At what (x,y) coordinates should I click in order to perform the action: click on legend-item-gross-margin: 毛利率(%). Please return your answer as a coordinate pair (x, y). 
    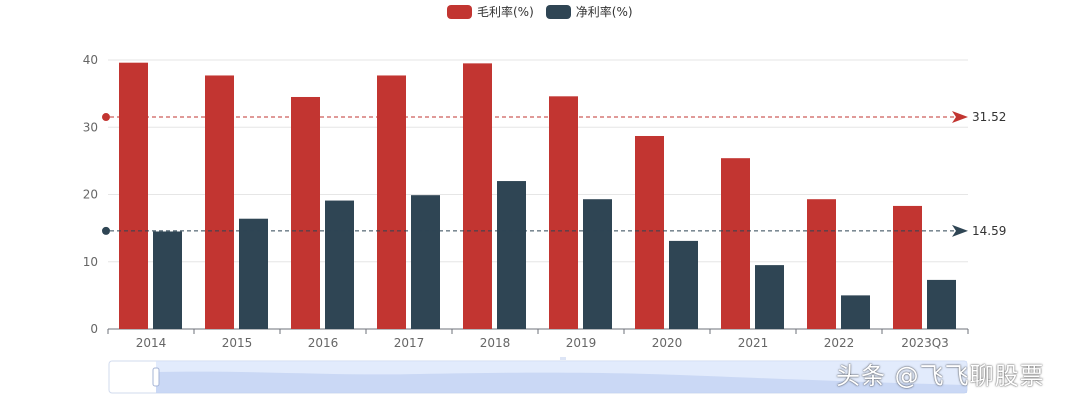
    Looking at the image, I should click on (490, 11).